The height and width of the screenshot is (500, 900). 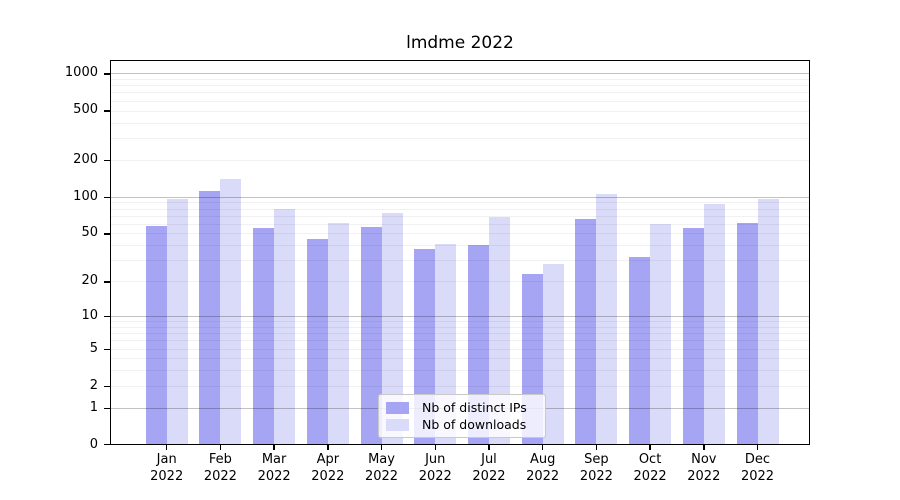 I want to click on y-tick-label: 500, so click(x=85, y=110).